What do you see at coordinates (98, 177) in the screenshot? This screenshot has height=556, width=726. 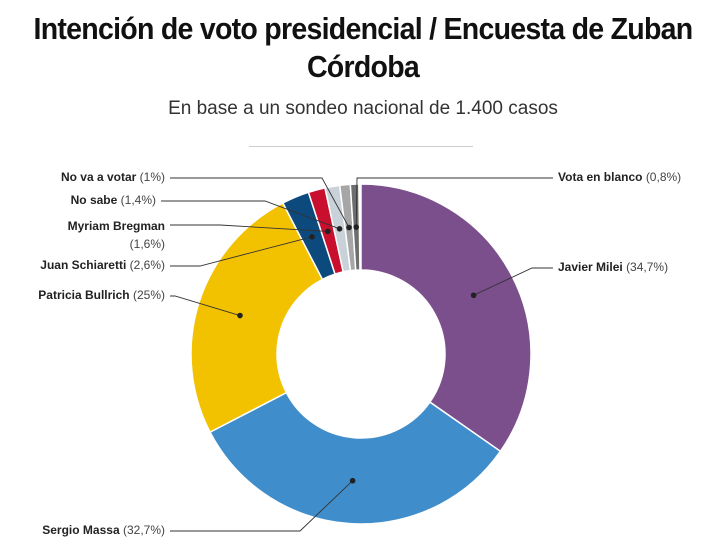 I see `slice-label-name: No va a votar` at bounding box center [98, 177].